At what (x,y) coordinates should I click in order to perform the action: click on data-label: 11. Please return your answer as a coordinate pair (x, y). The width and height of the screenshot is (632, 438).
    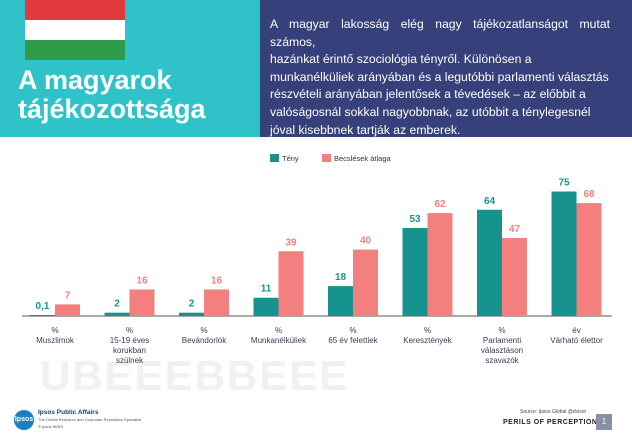
    Looking at the image, I should click on (266, 289).